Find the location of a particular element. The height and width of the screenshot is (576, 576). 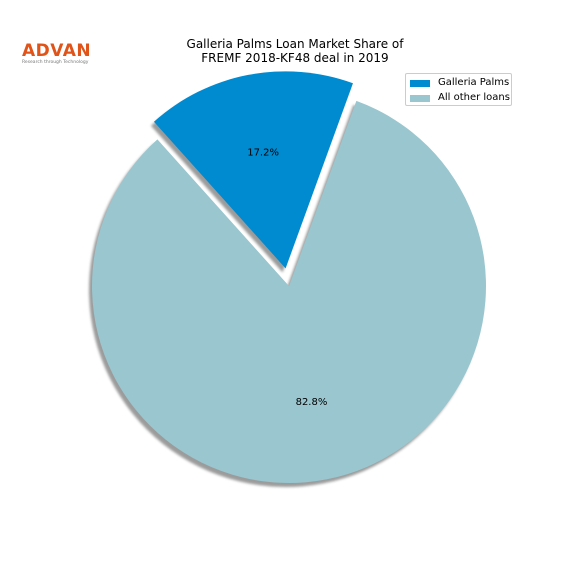

legend-item-galleria-palms: Galleria Palms is located at coordinates (459, 83).